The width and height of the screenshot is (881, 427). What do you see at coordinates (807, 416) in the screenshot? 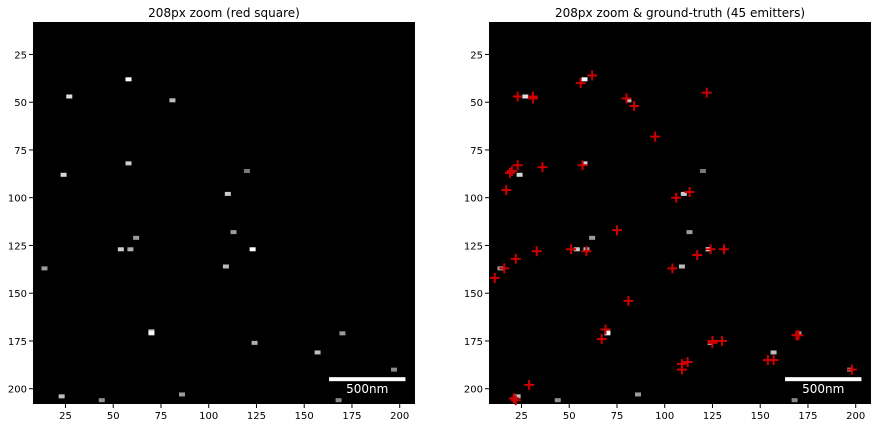
I see `x-tick-label: 175` at bounding box center [807, 416].